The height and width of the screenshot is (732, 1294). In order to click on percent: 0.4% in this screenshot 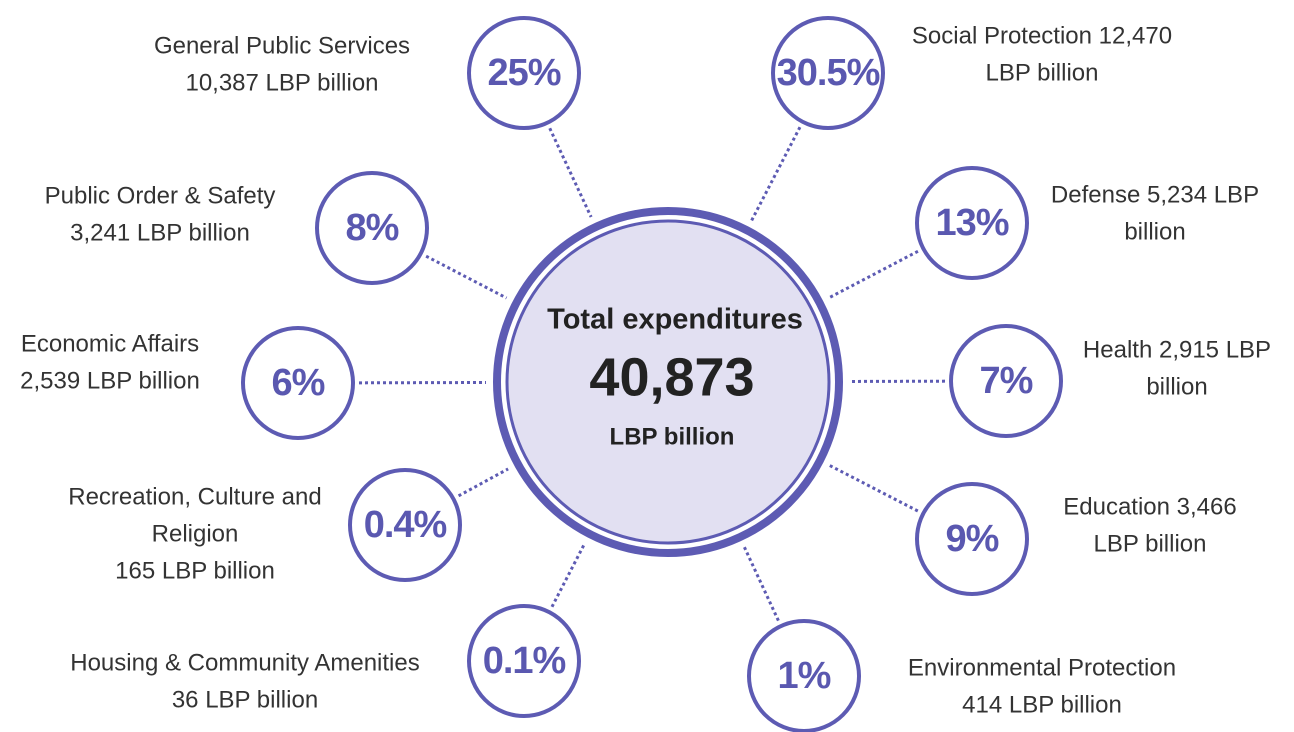, I will do `click(405, 525)`.